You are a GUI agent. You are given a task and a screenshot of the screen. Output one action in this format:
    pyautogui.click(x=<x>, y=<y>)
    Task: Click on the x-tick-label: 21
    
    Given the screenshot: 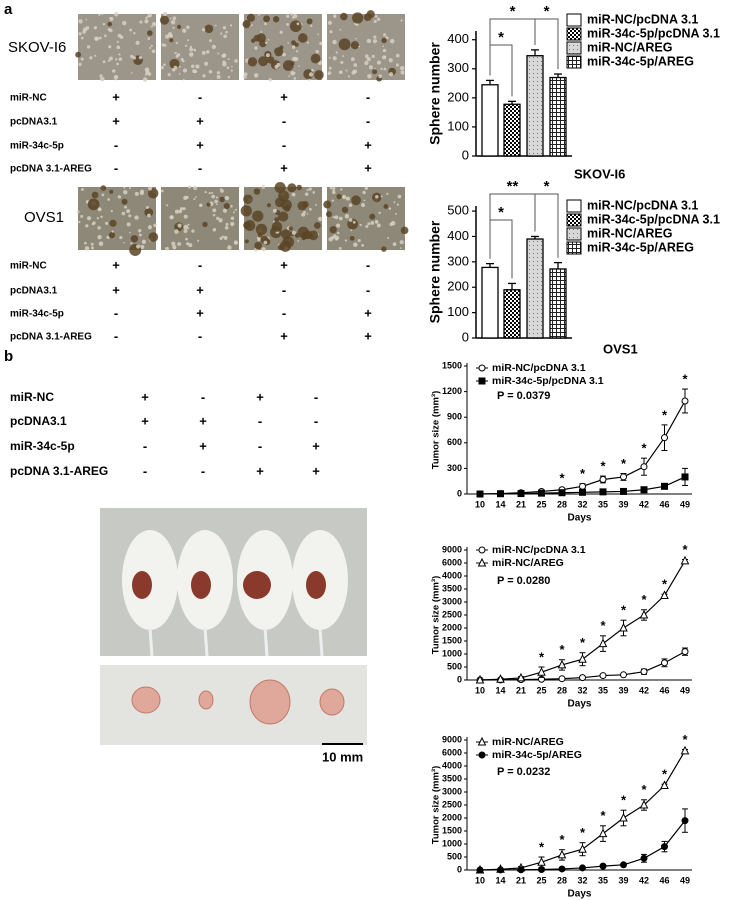 What is the action you would take?
    pyautogui.click(x=521, y=880)
    